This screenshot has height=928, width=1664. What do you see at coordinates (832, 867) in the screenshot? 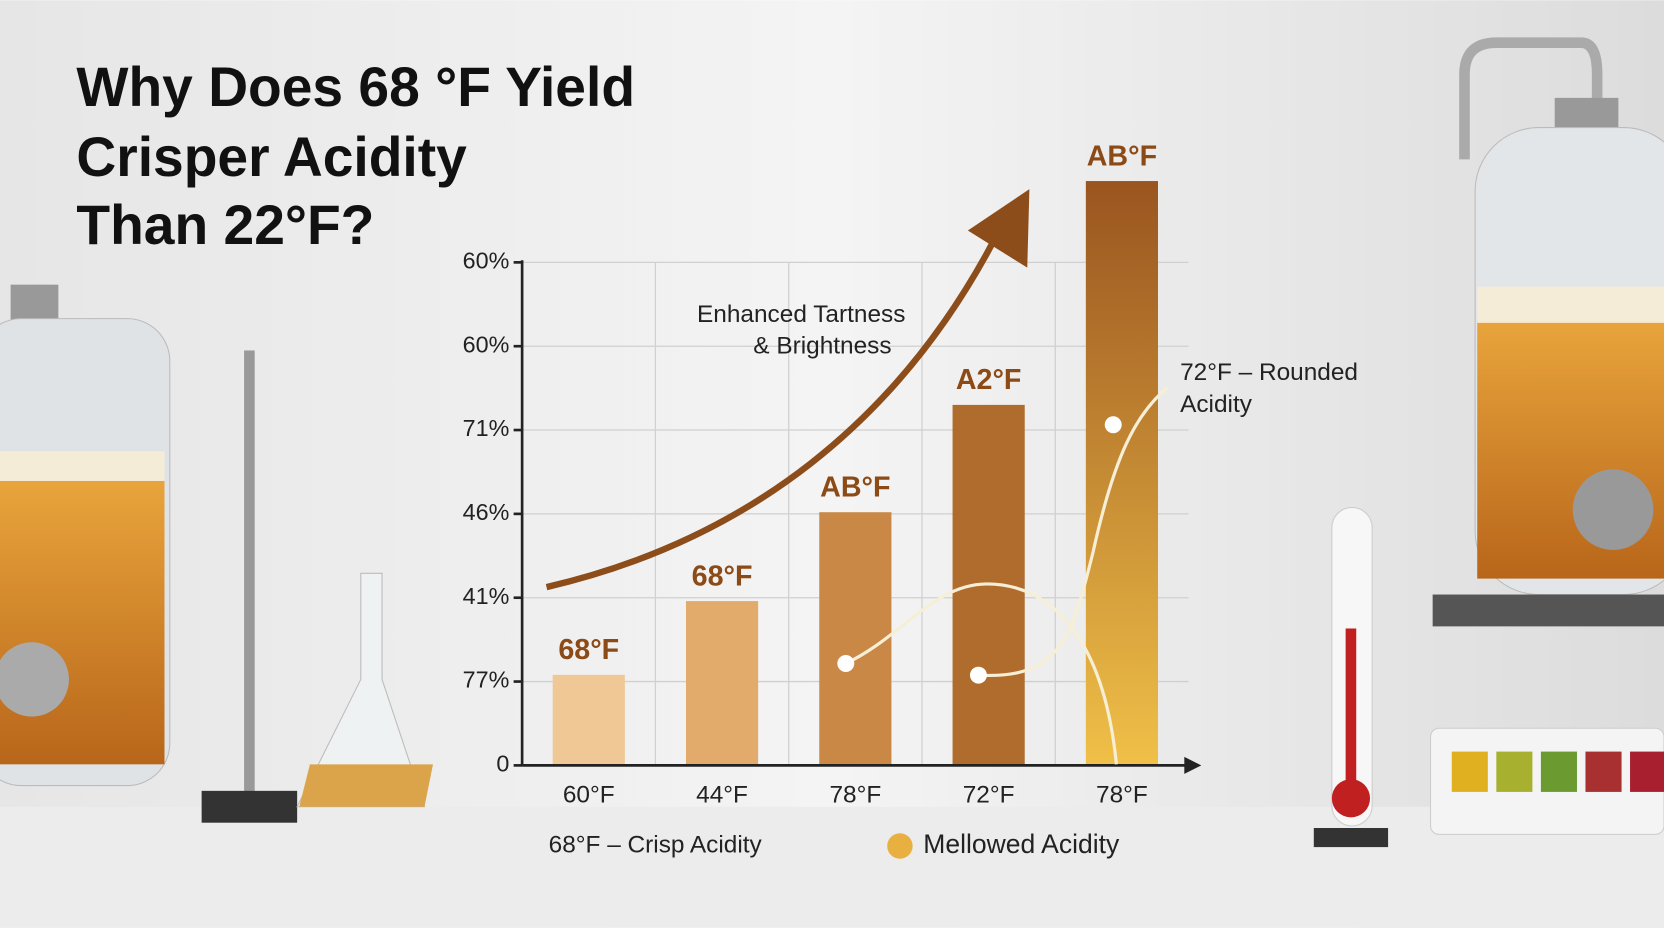
I see `bench` at bounding box center [832, 867].